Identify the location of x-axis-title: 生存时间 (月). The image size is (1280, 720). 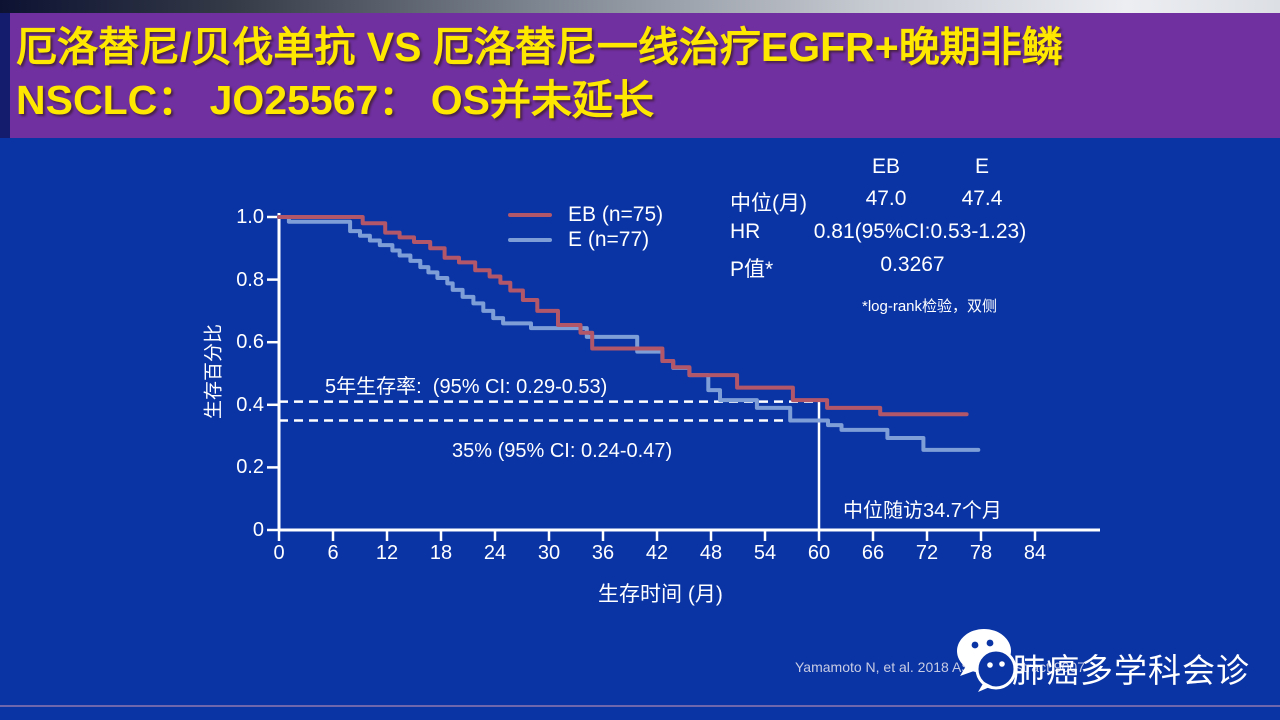
(660, 594).